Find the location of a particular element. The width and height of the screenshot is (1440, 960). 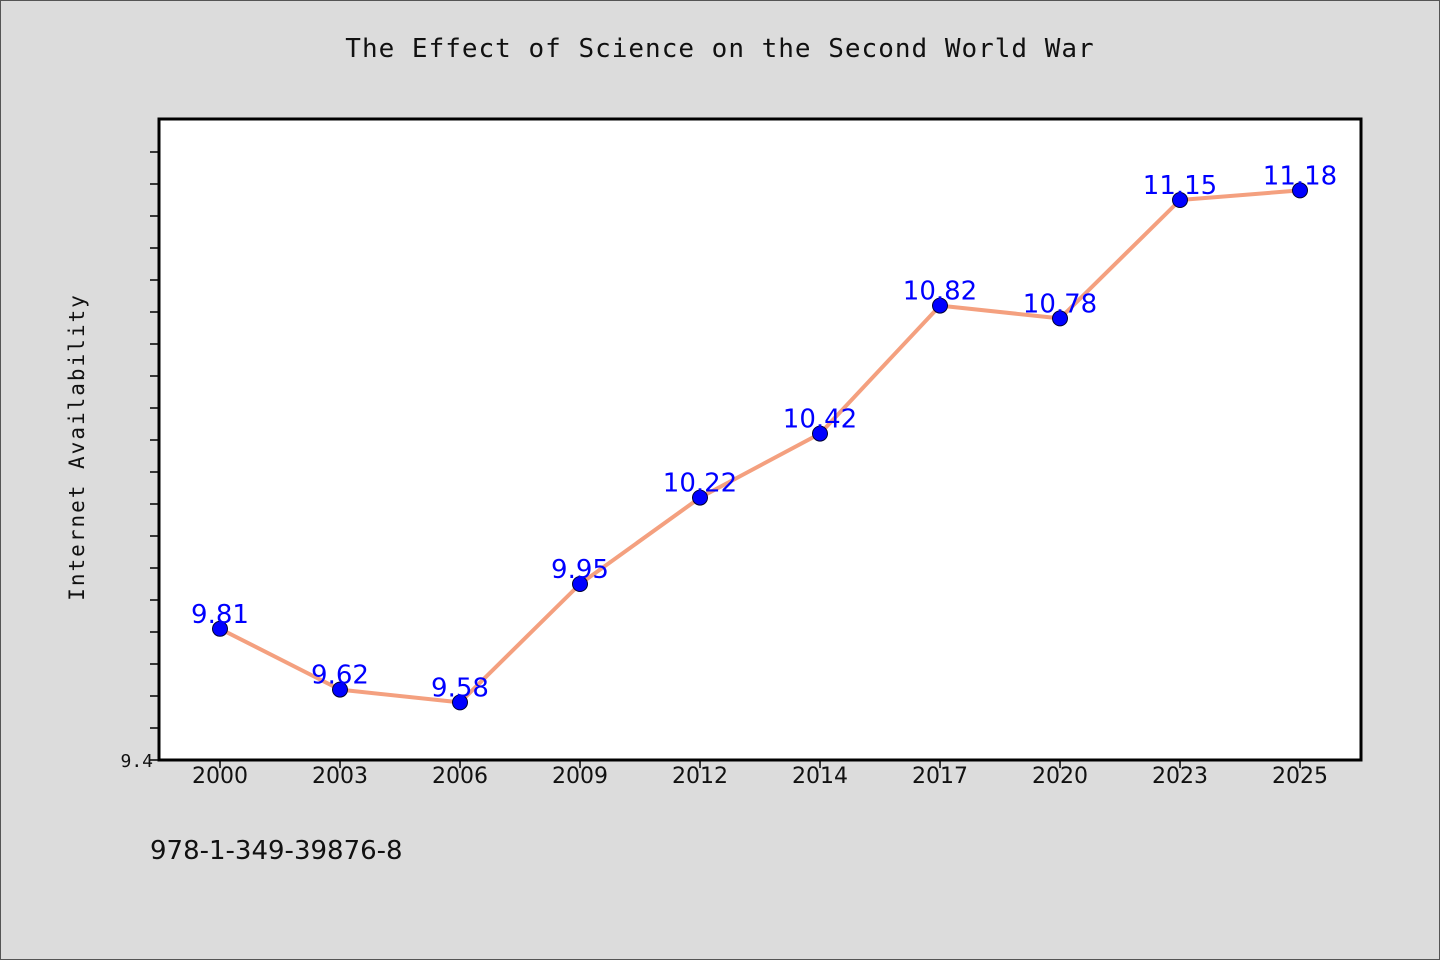

x-tick-label: 2017 is located at coordinates (940, 776).